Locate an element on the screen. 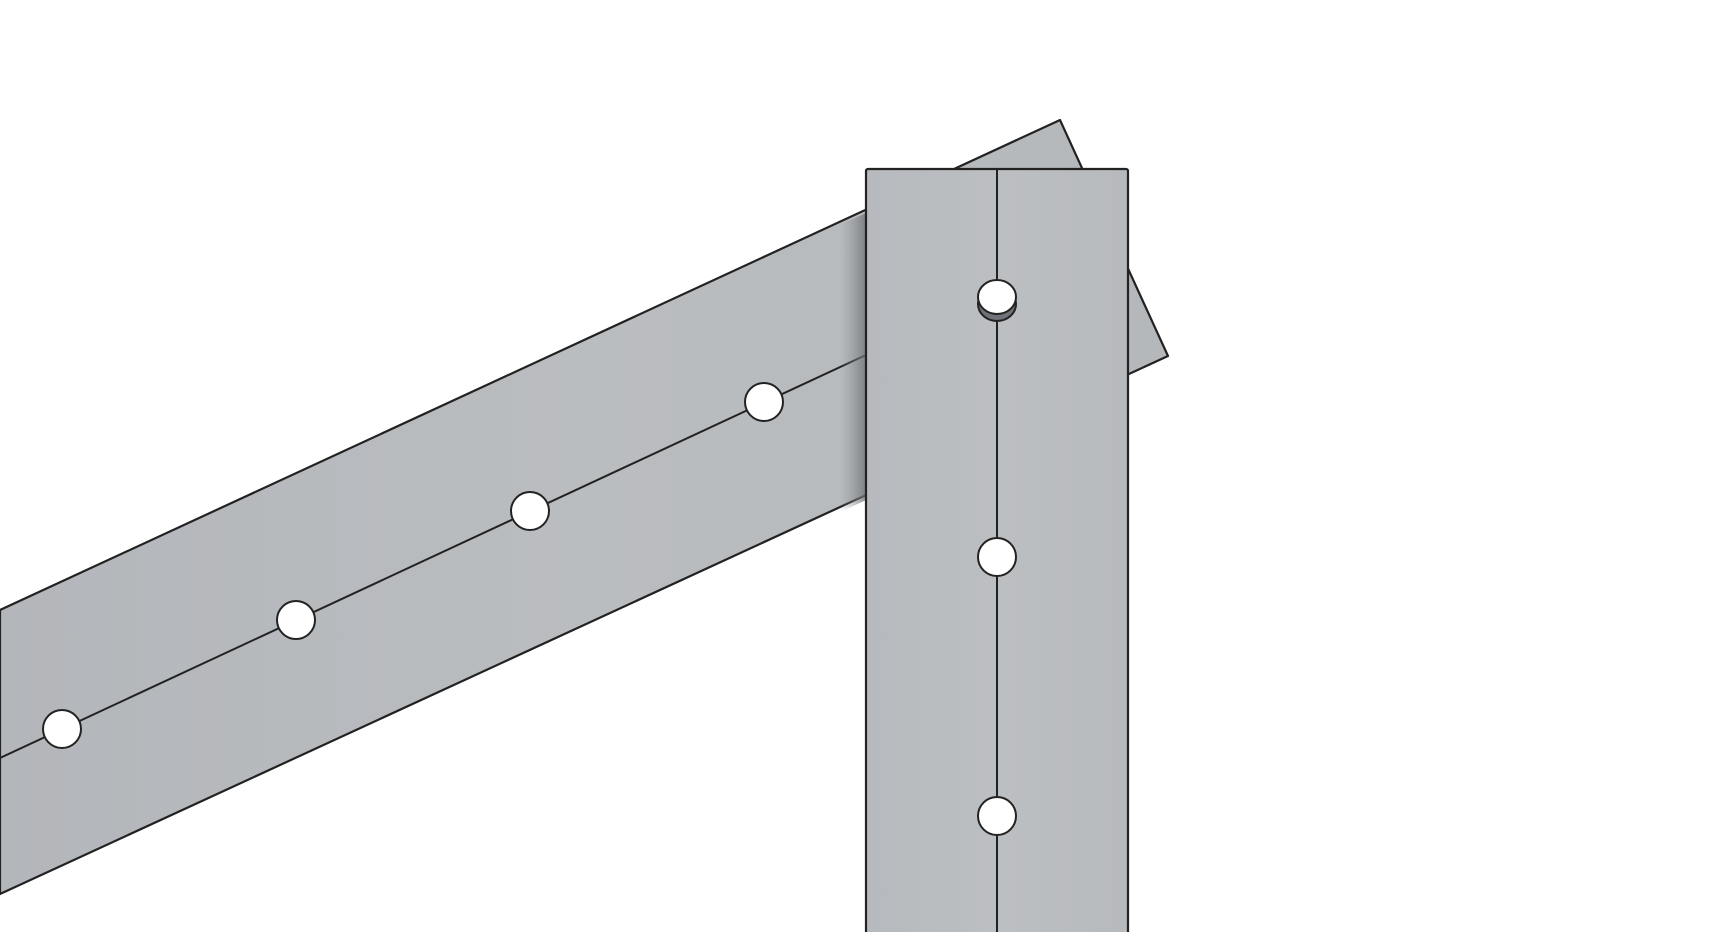  vertical-post-bolt is located at coordinates (997, 300).